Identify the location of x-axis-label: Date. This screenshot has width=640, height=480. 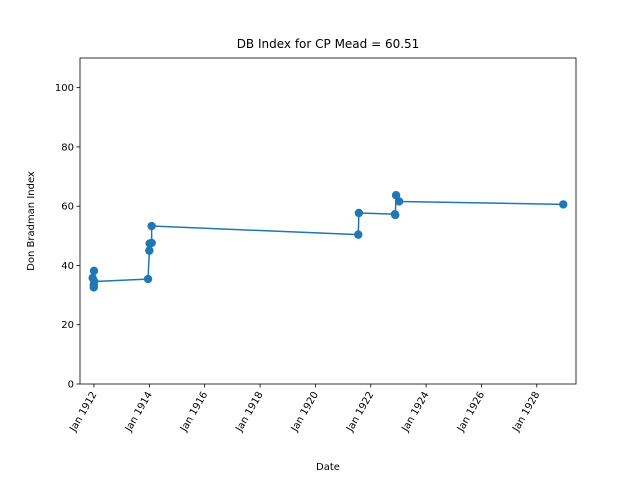
(328, 467).